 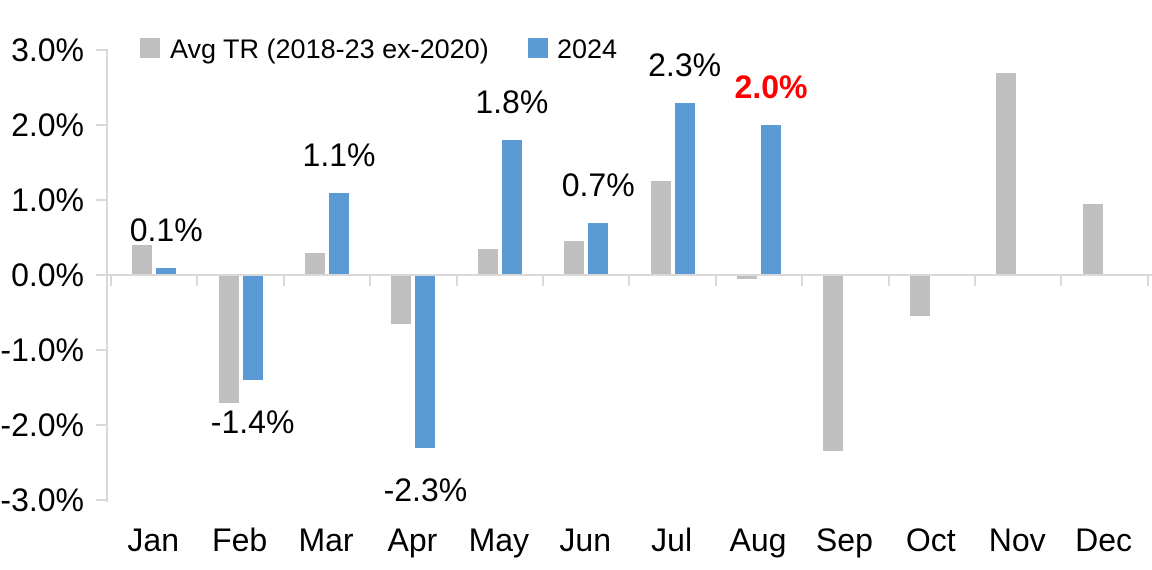 I want to click on bar-avg-may, so click(x=487, y=261).